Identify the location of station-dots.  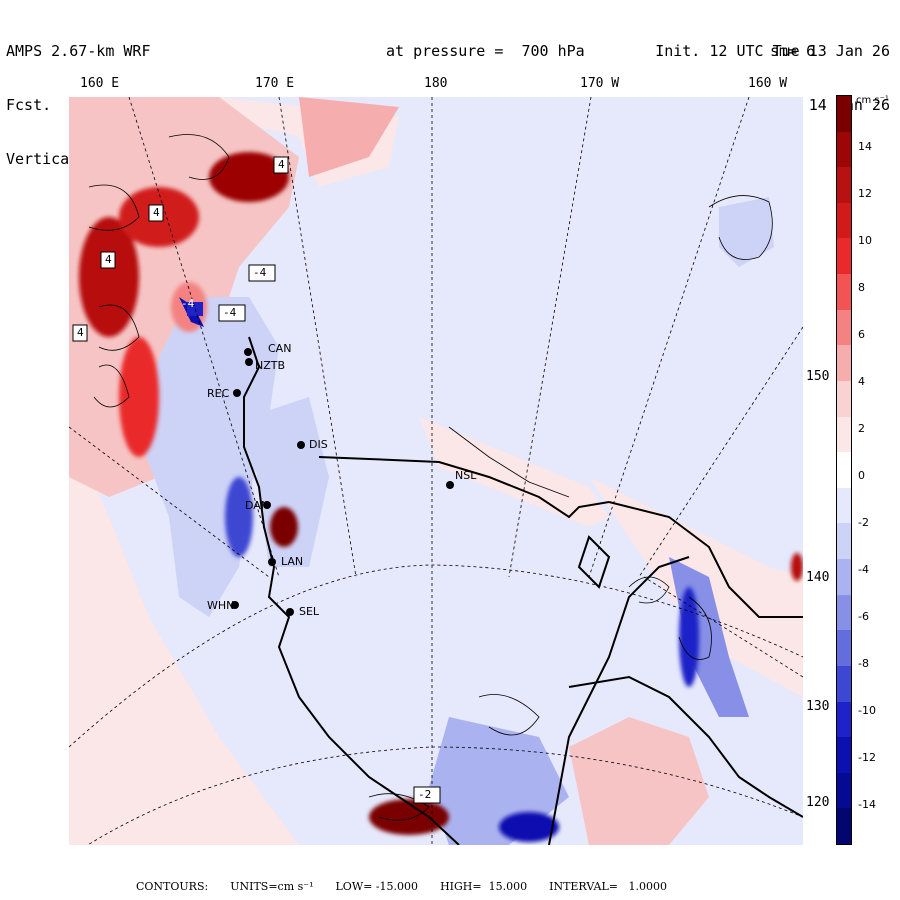
(342, 482).